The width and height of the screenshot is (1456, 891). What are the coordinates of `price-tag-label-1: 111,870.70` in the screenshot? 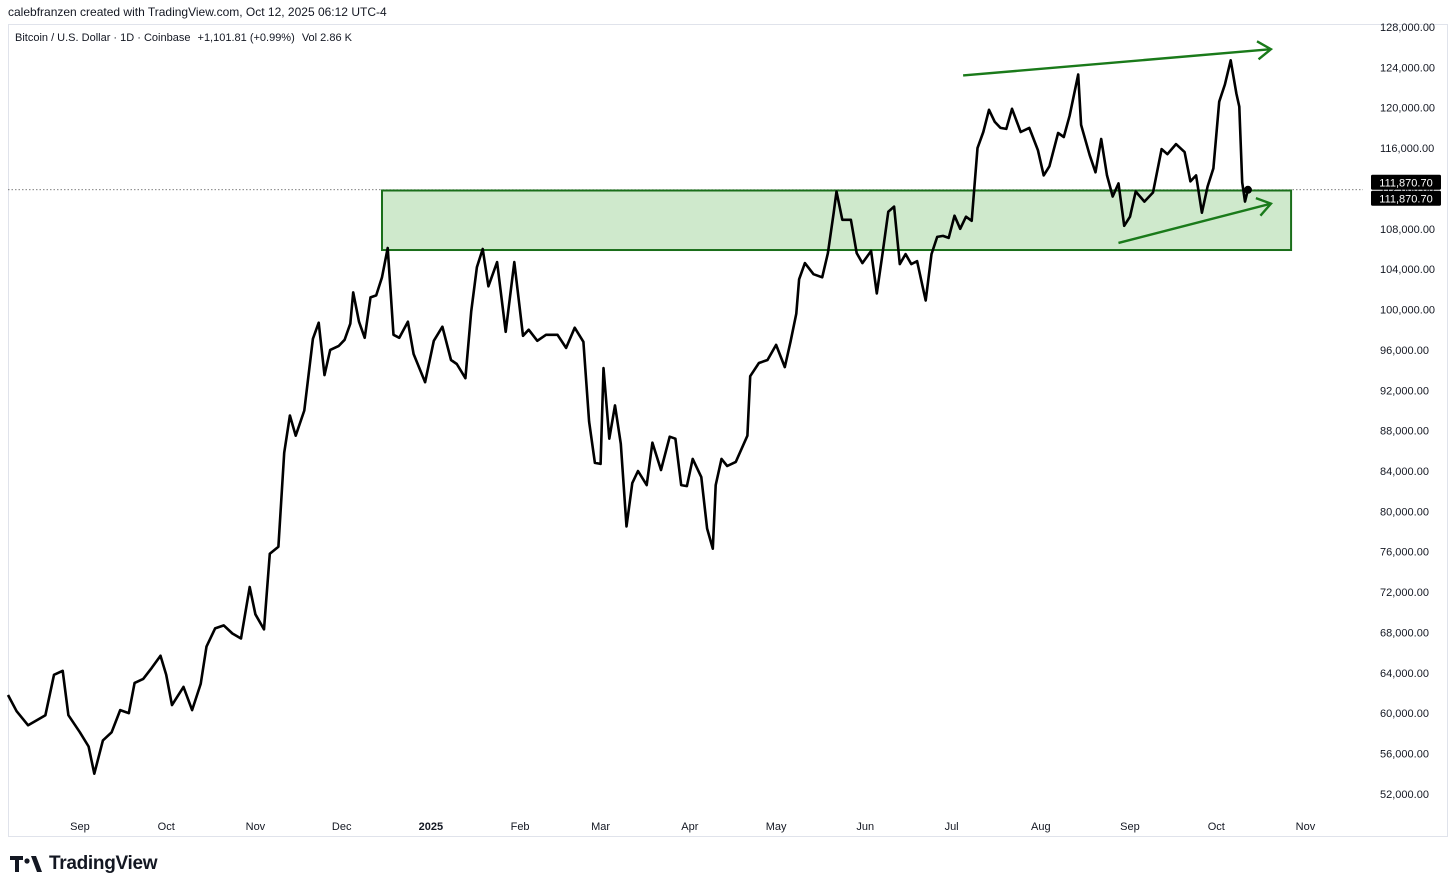 It's located at (1405, 183).